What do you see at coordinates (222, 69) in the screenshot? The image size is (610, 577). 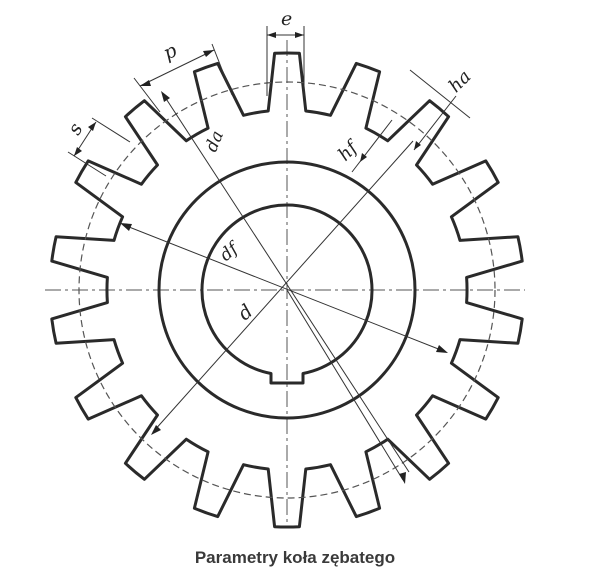 I see `dimension-p-ext-right` at bounding box center [222, 69].